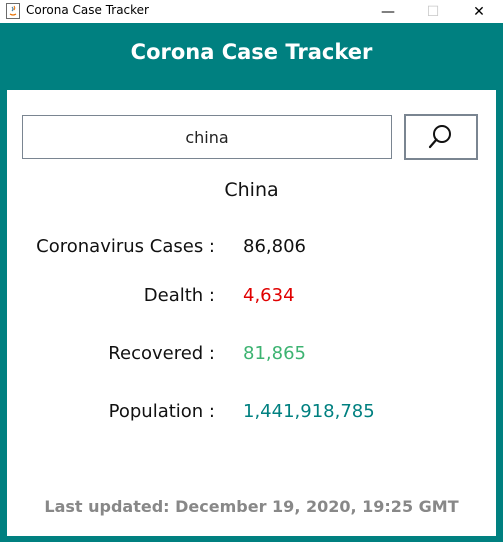 The height and width of the screenshot is (542, 503). I want to click on minimize-button: —, so click(388, 11).